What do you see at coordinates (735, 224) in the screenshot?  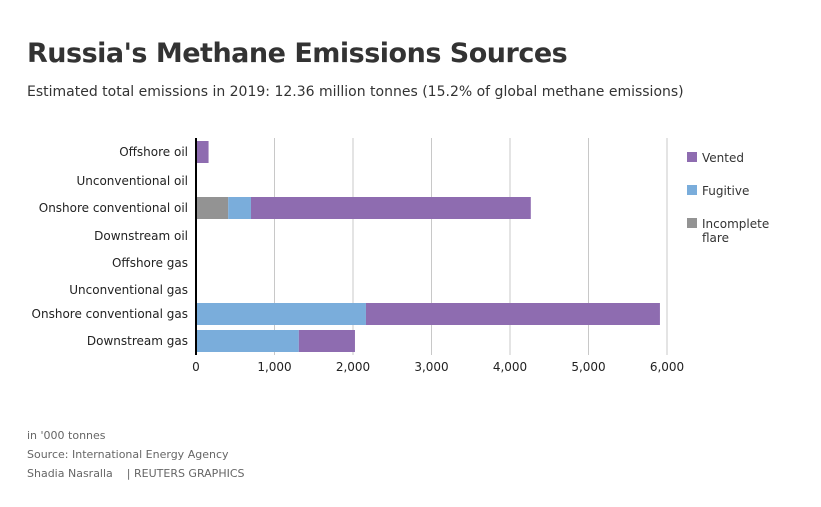 I see `legend-label: Incomplete` at bounding box center [735, 224].